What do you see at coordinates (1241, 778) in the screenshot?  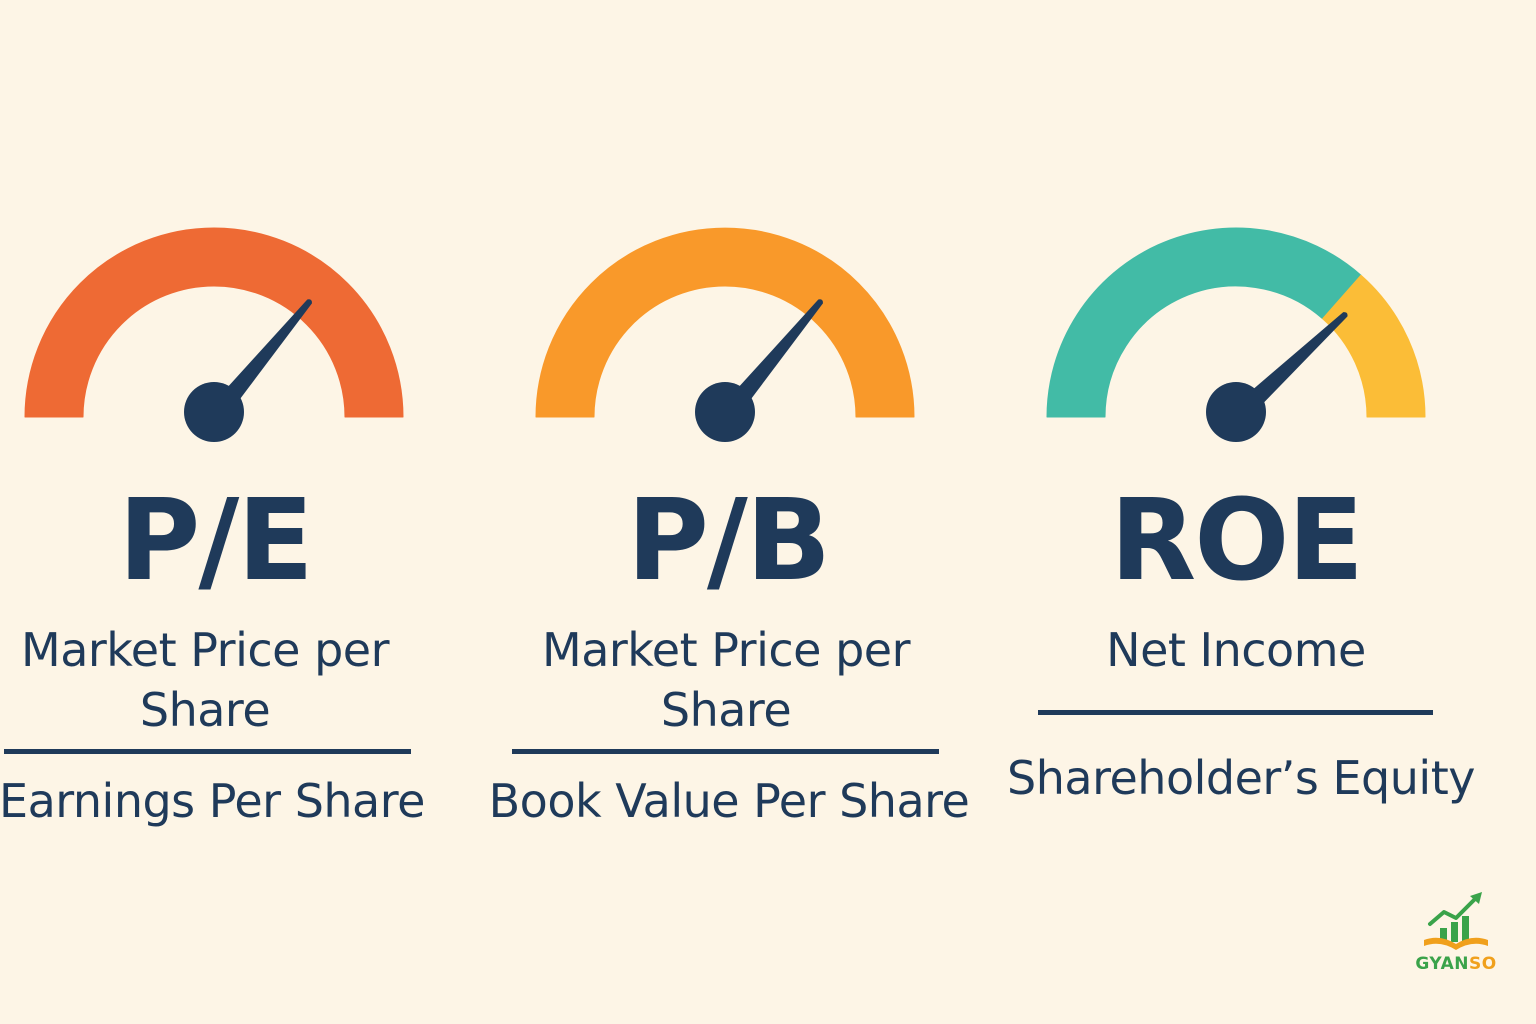 I see `roe-denominator: Shareholder’s Equity` at bounding box center [1241, 778].